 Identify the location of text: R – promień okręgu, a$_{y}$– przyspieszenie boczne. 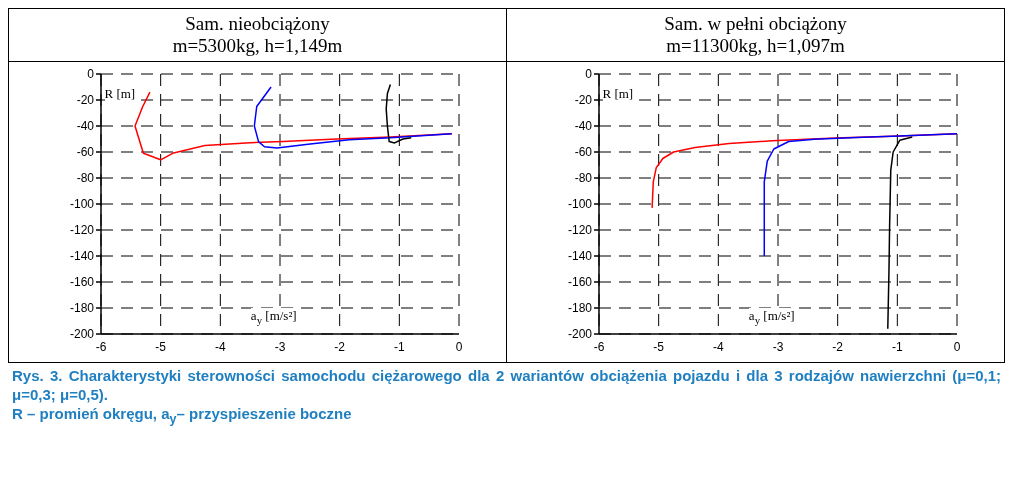
(182, 415).